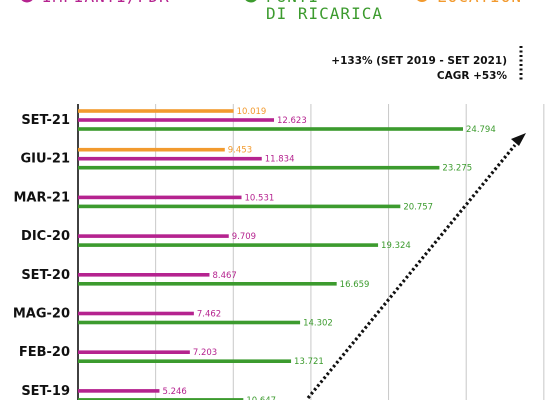  I want to click on data-label-punti: 24.794, so click(481, 130).